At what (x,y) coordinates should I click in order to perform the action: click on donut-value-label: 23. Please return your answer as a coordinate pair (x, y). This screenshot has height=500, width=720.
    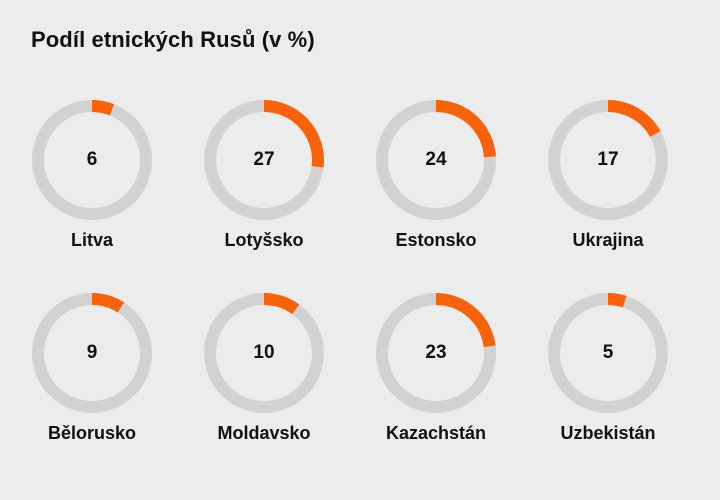
    Looking at the image, I should click on (436, 352).